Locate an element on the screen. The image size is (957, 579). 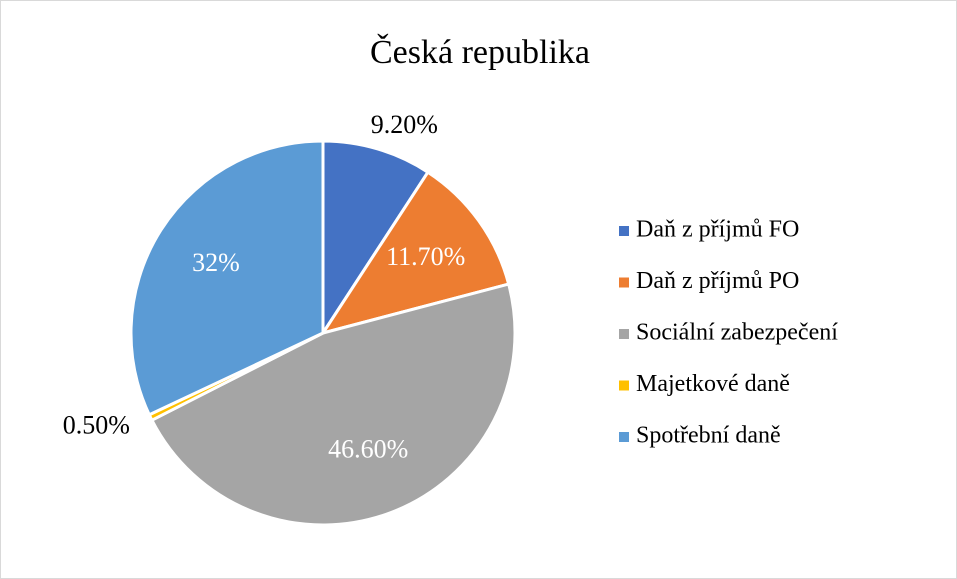
data-label: 32% is located at coordinates (216, 262).